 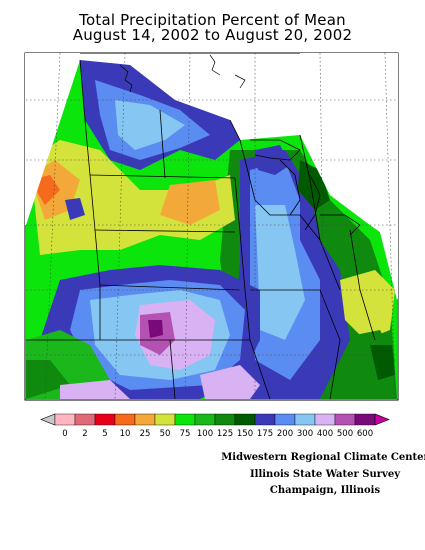 What do you see at coordinates (64, 434) in the screenshot?
I see `legend-tick-label: 0` at bounding box center [64, 434].